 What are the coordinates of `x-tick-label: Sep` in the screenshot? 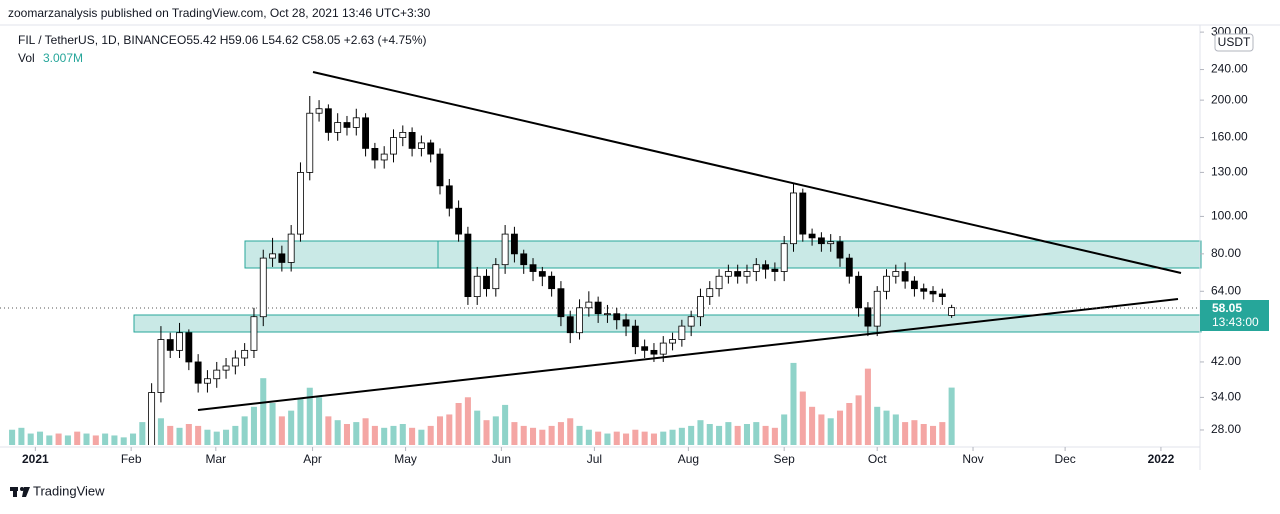 It's located at (785, 459).